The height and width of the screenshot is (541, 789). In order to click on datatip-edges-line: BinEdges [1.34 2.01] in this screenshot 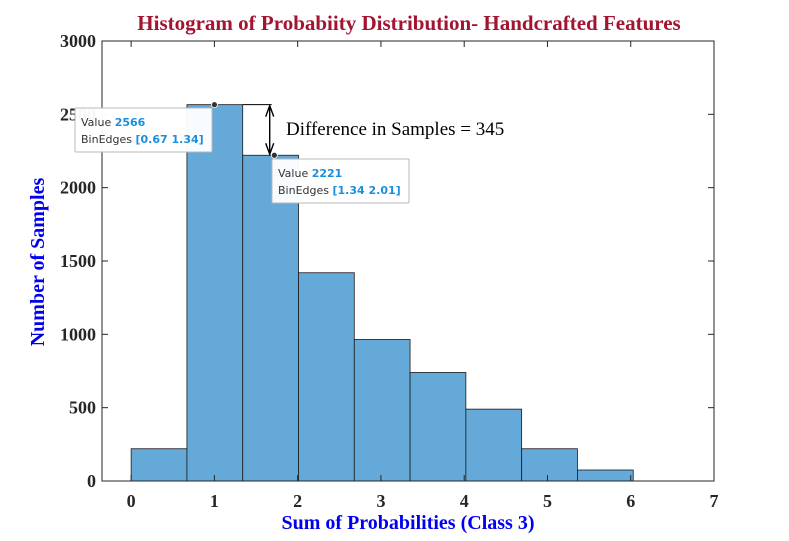, I will do `click(339, 190)`.